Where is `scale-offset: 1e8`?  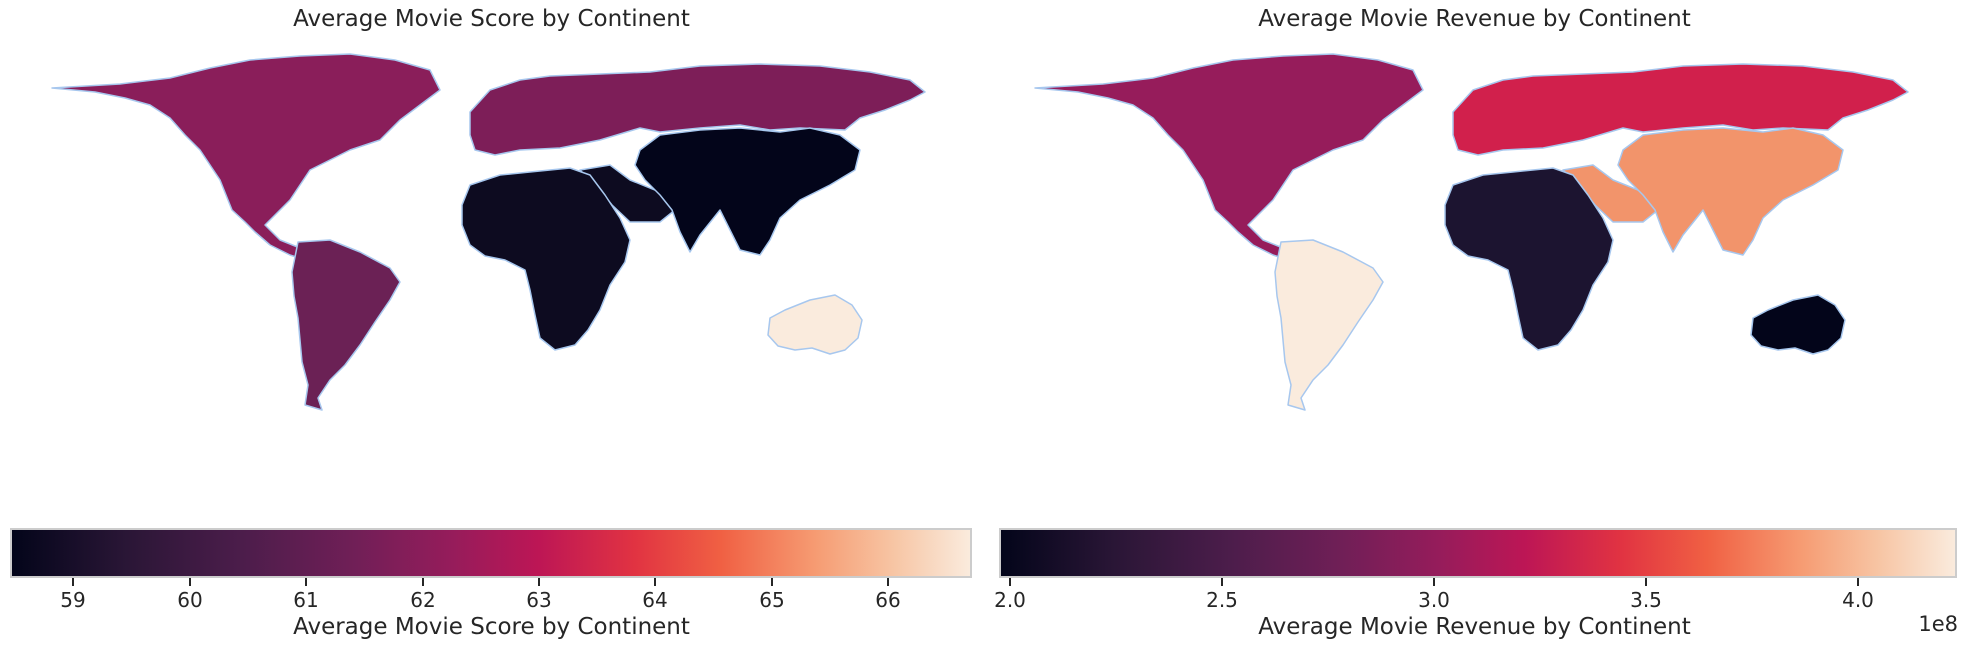
scale-offset: 1e8 is located at coordinates (1938, 624).